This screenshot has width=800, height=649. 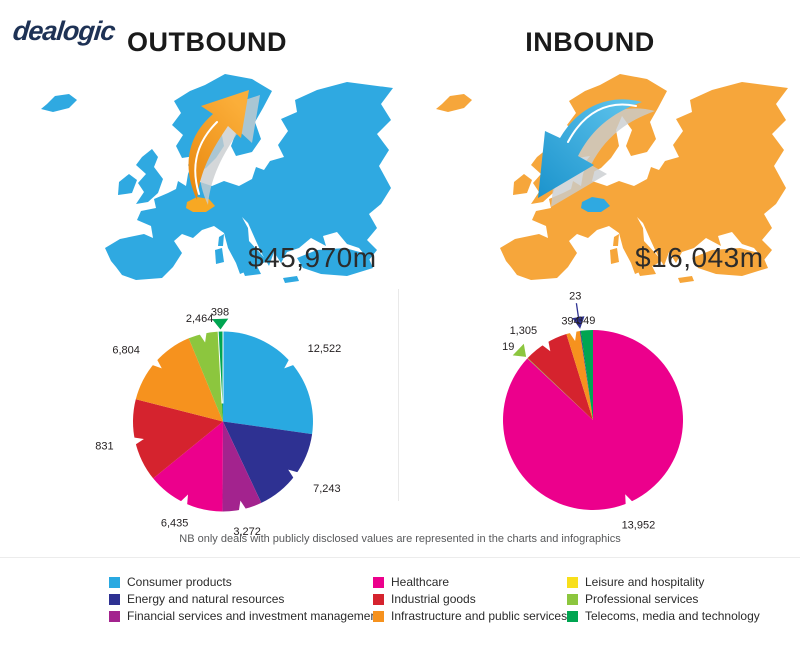 What do you see at coordinates (479, 616) in the screenshot?
I see `legend-label: Infrastructure and public services` at bounding box center [479, 616].